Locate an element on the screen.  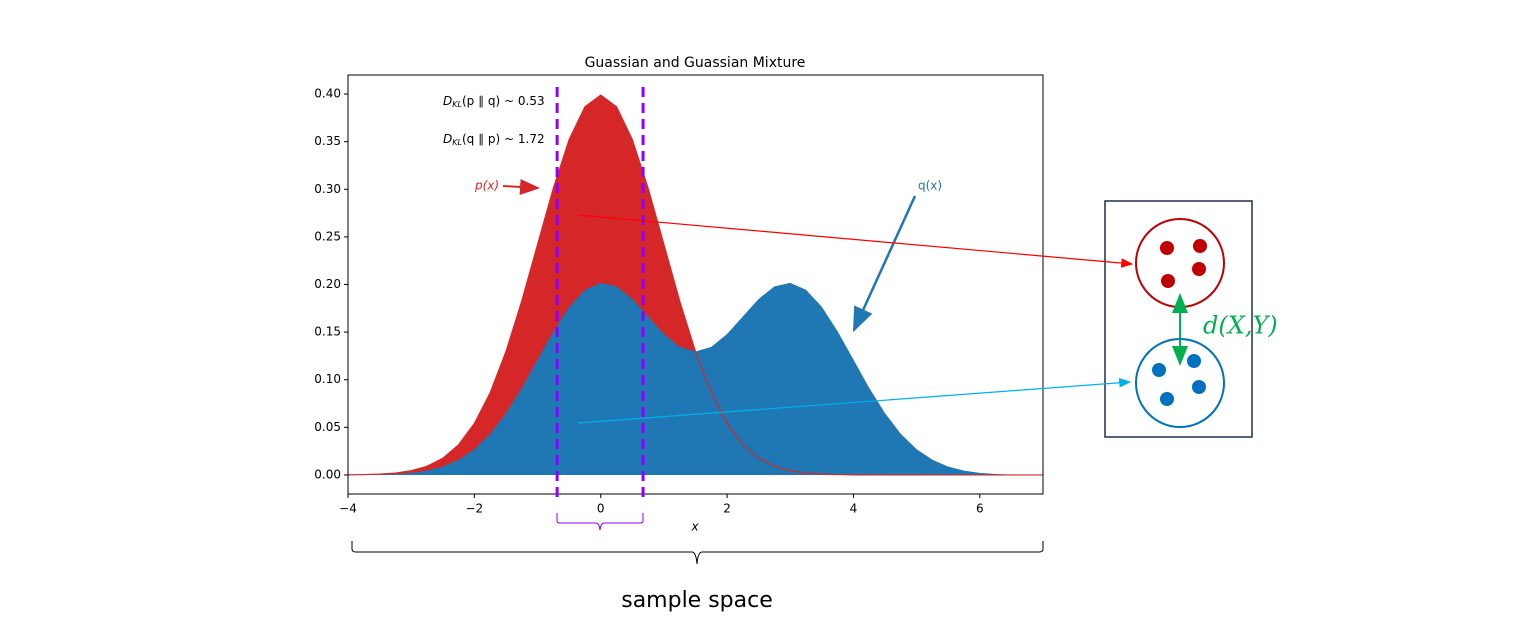
y-tick-label: 0.05 is located at coordinates (327, 427).